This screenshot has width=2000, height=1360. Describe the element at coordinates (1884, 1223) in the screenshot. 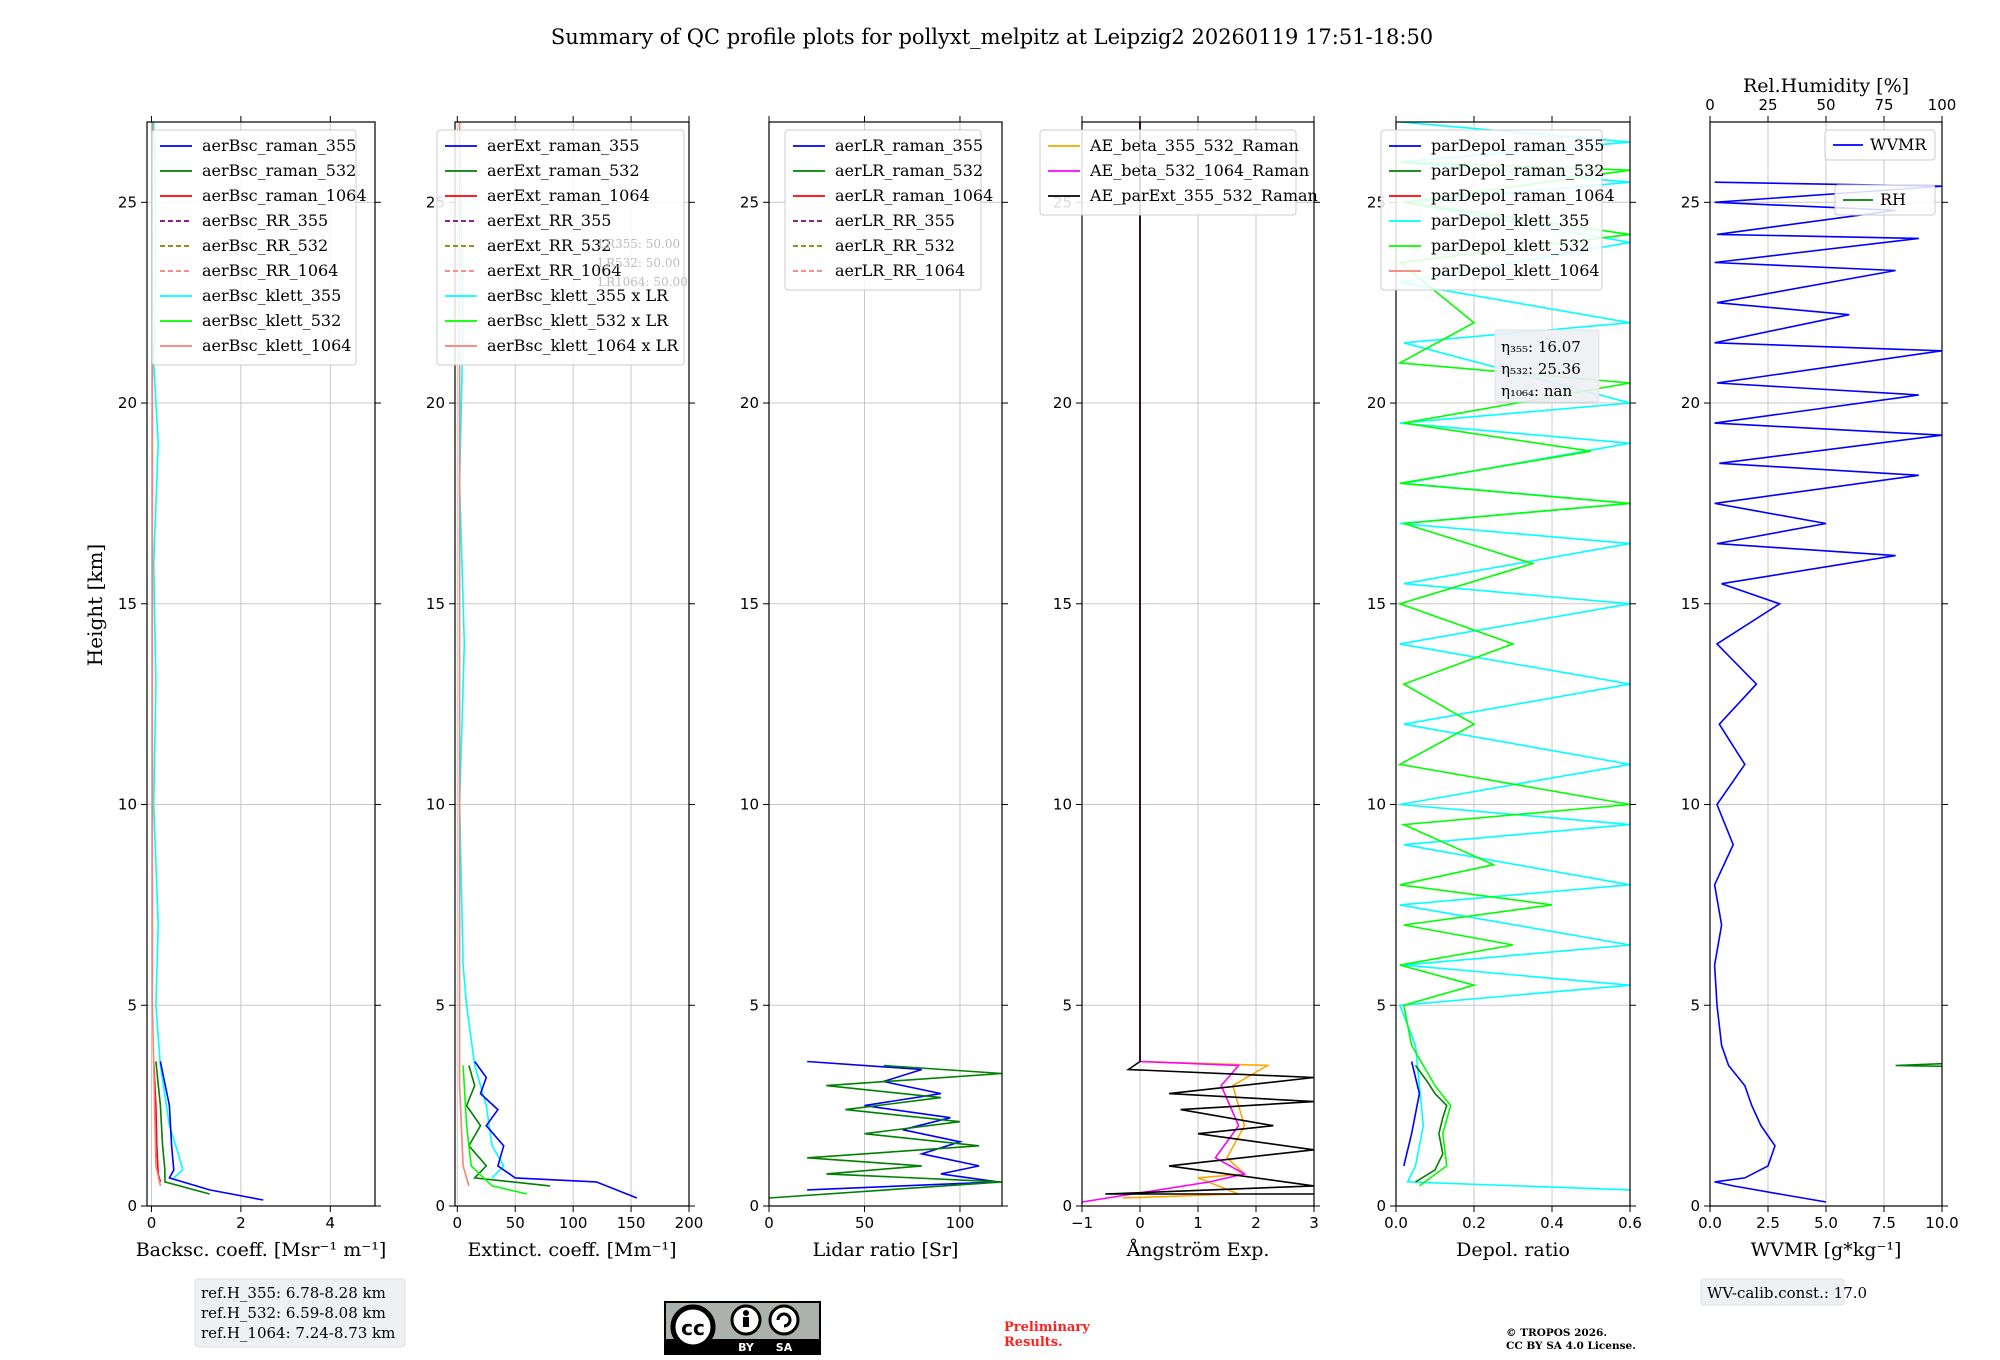

I see `x-tick-label: 7.5` at that location.